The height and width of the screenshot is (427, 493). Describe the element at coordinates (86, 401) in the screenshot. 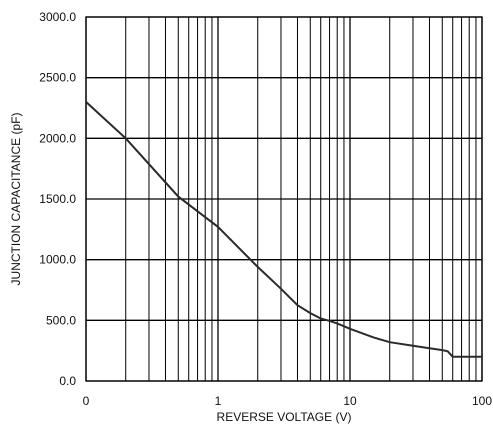

I see `x-tick-label: 0` at that location.